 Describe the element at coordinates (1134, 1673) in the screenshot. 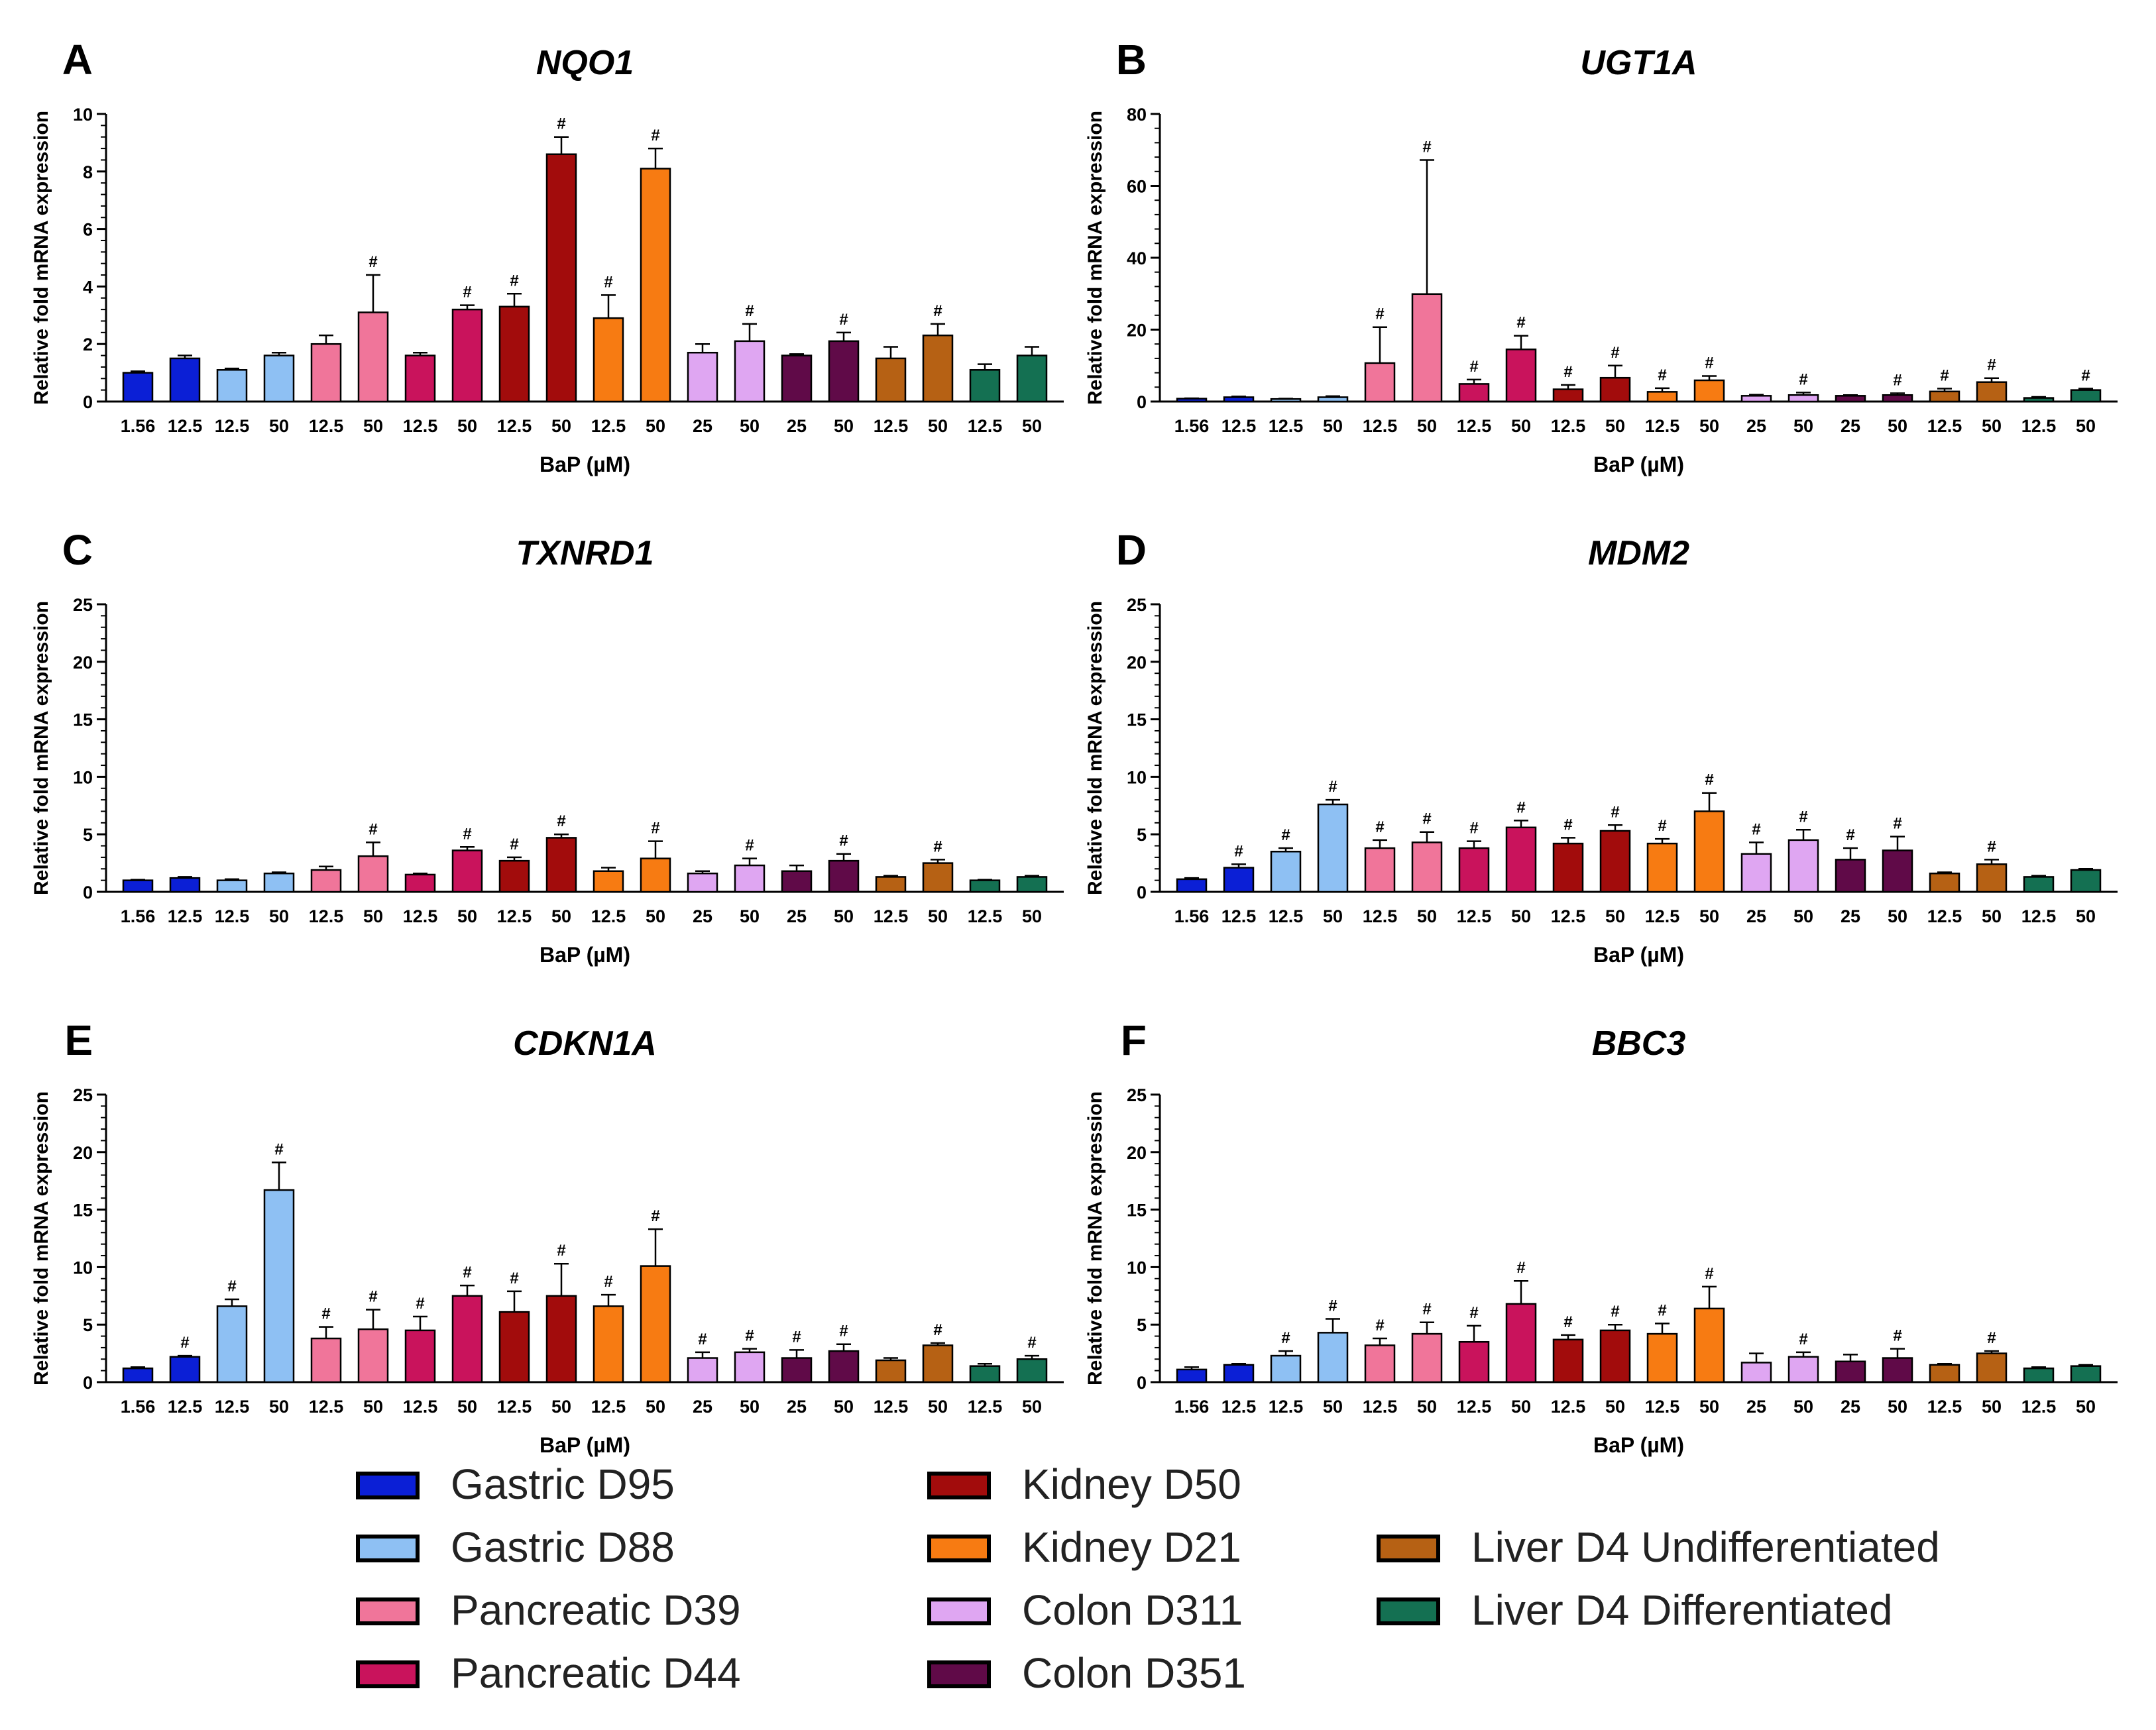

I see `legend-label: Colon D351` at that location.